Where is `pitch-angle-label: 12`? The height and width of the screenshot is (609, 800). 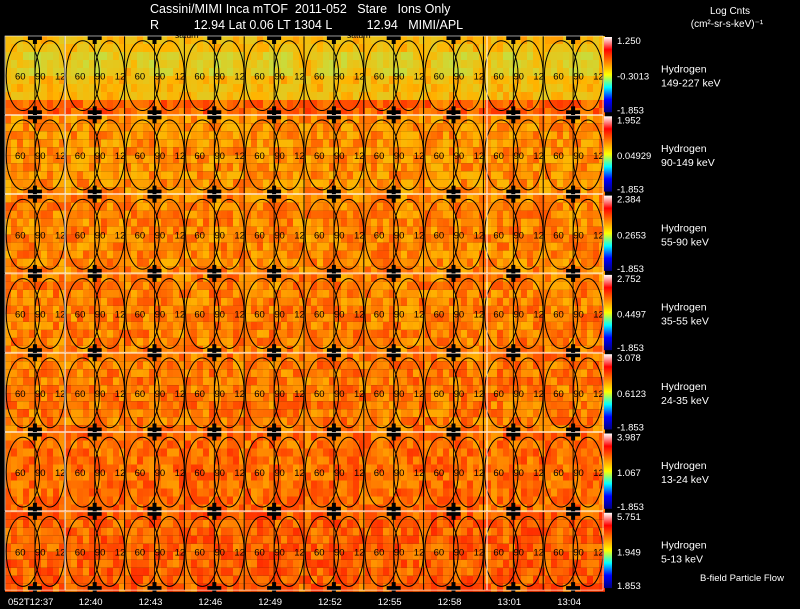 pitch-angle-label: 12 is located at coordinates (479, 315).